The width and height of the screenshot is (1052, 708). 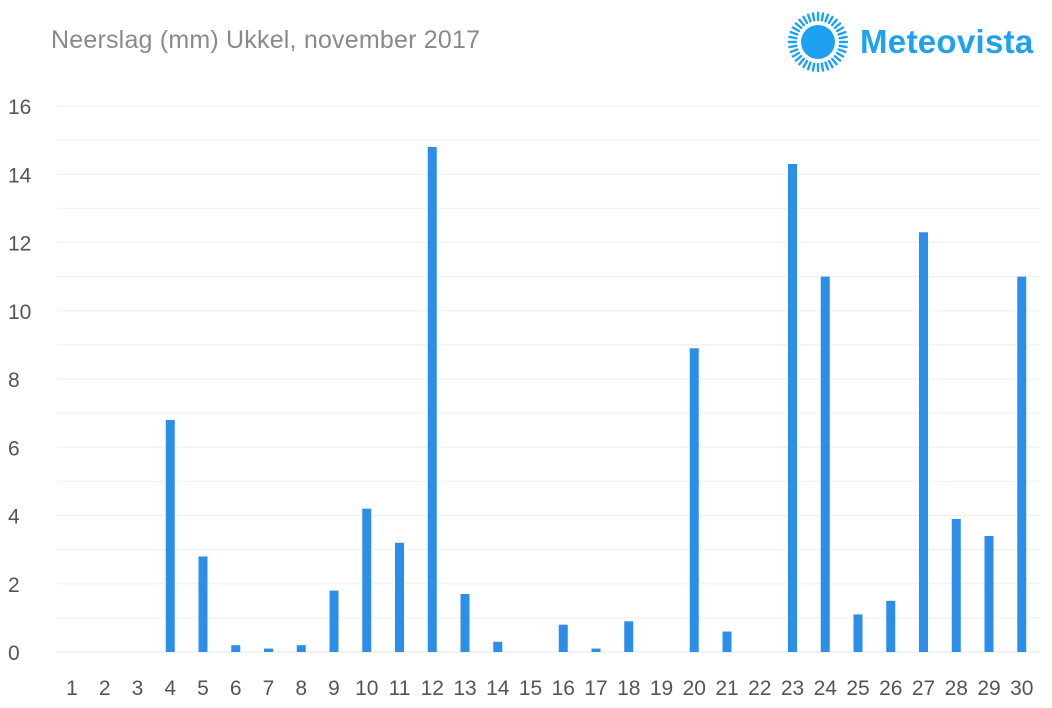 What do you see at coordinates (628, 688) in the screenshot?
I see `x-tick-label: 18` at bounding box center [628, 688].